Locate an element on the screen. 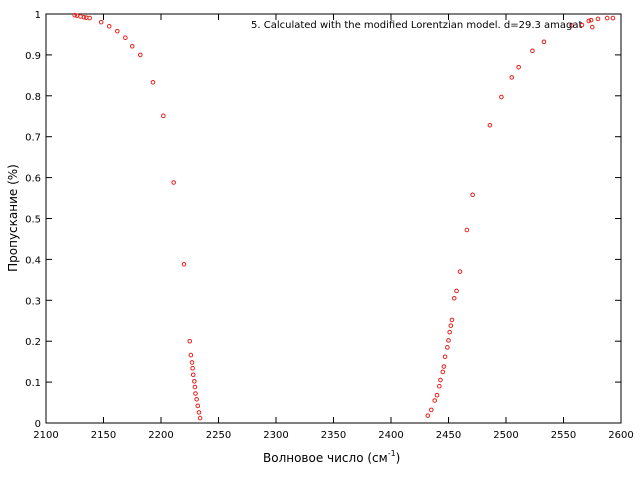 Image resolution: width=640 pixels, height=480 pixels. x-tick-label: 2150 is located at coordinates (103, 435).